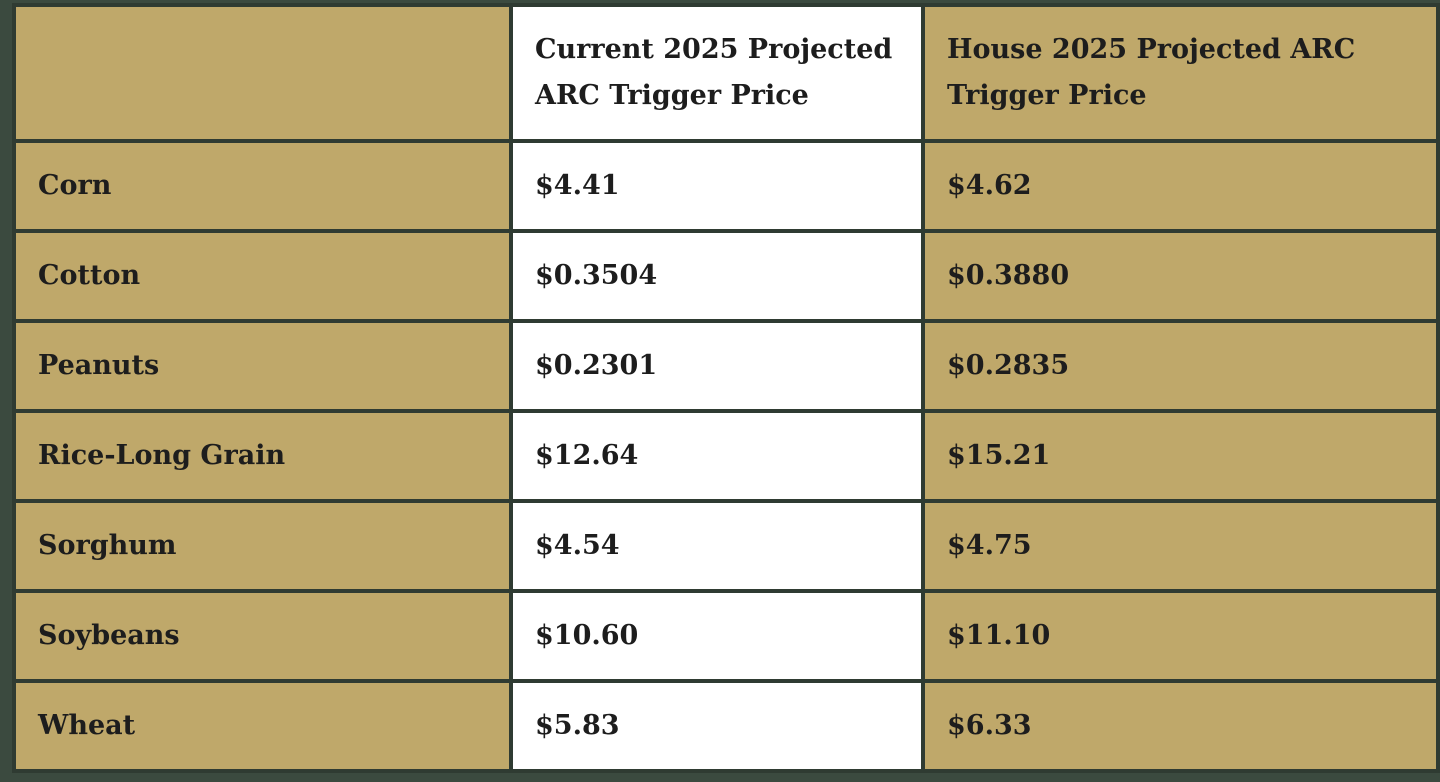  Describe the element at coordinates (262, 636) in the screenshot. I see `crop-cell: Soybeans` at that location.